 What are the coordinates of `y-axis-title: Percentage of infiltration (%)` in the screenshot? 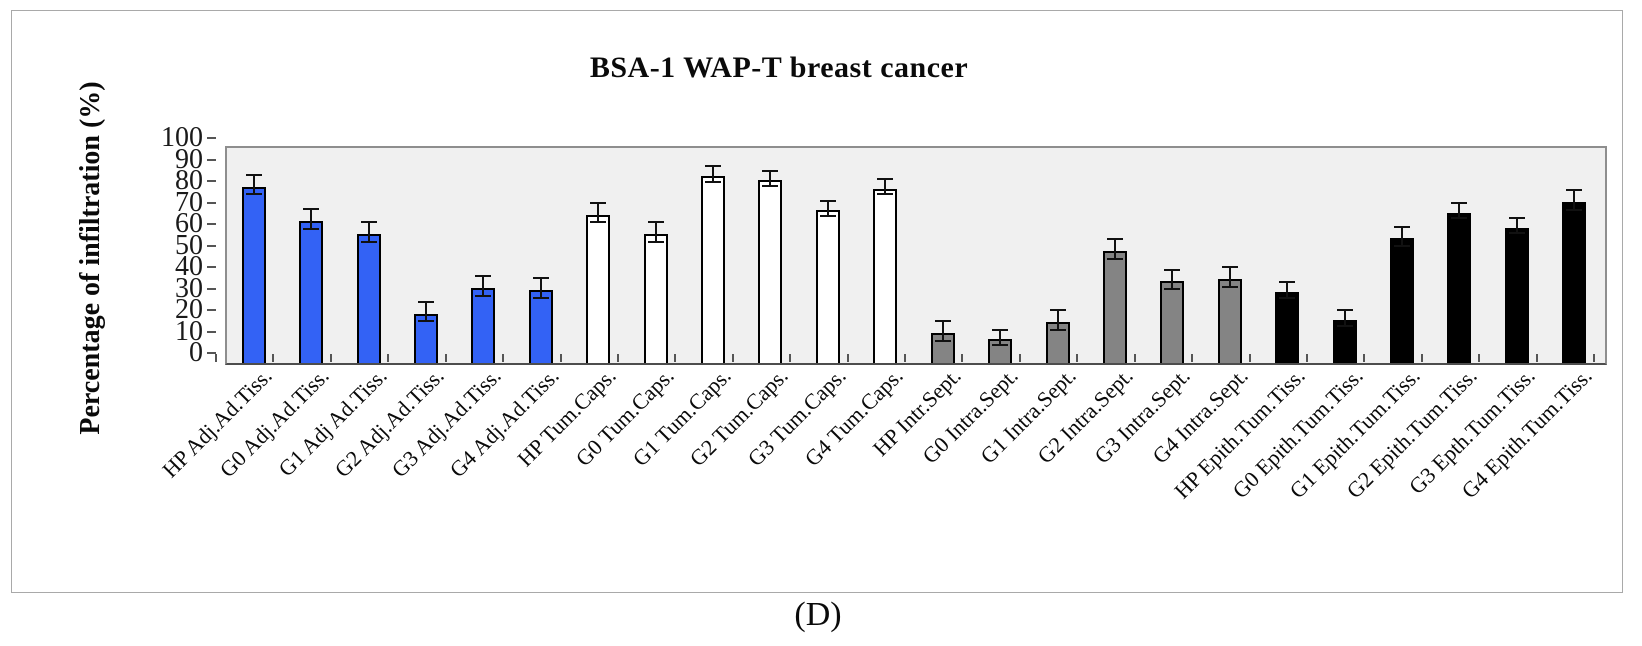 It's located at (90, 258).